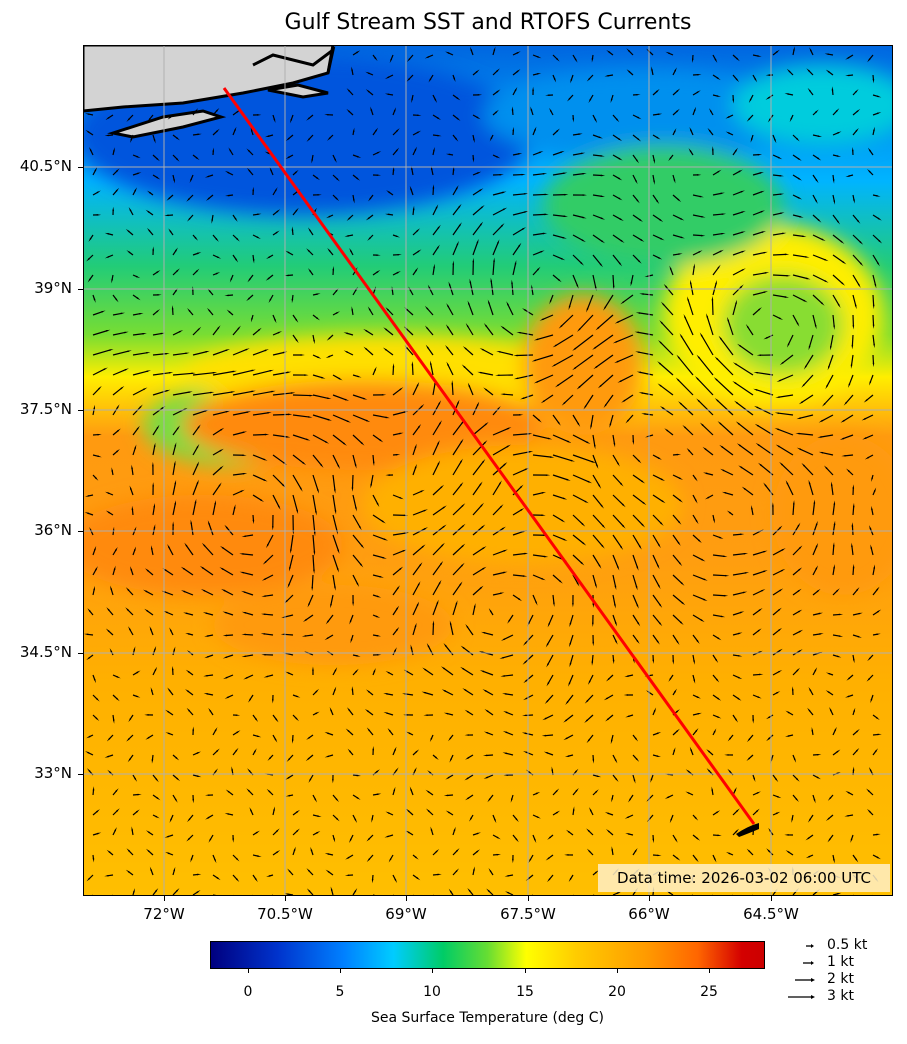 The image size is (907, 1044). Describe the element at coordinates (744, 878) in the screenshot. I see `data-time-label: Data time: 2026-03-02 06:00 UTC` at that location.